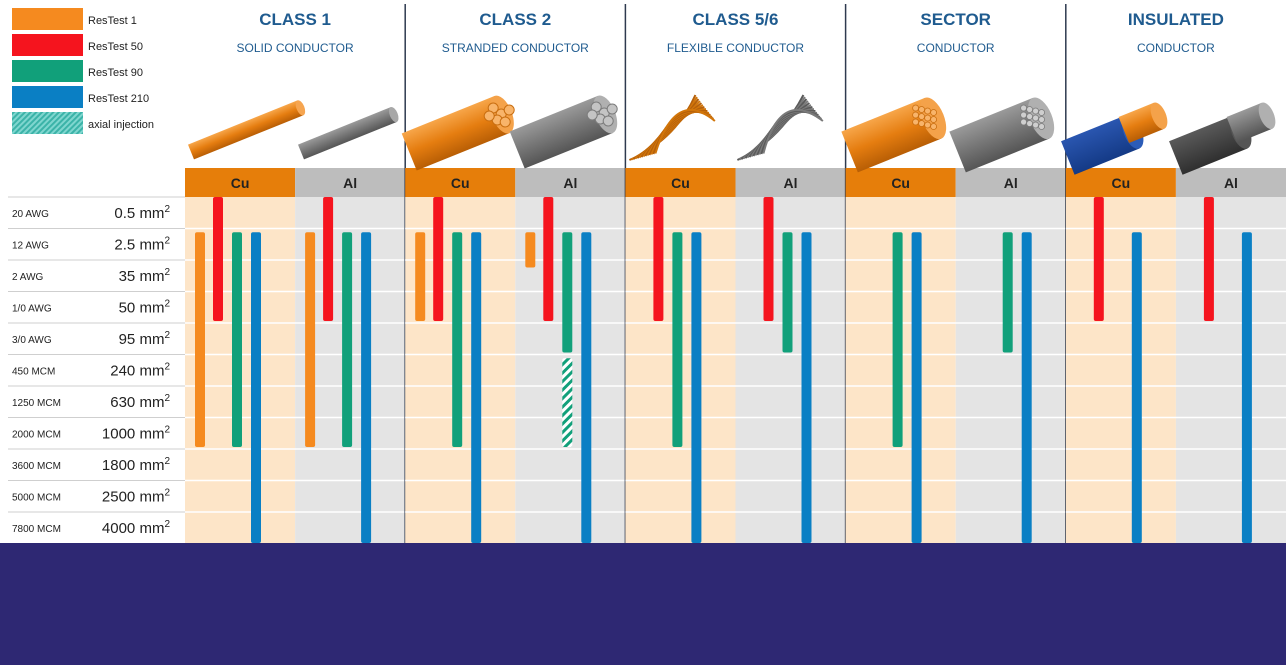 This screenshot has width=1286, height=665. Describe the element at coordinates (515, 48) in the screenshot. I see `class-subtitle: STRANDED CONDUCTOR` at that location.